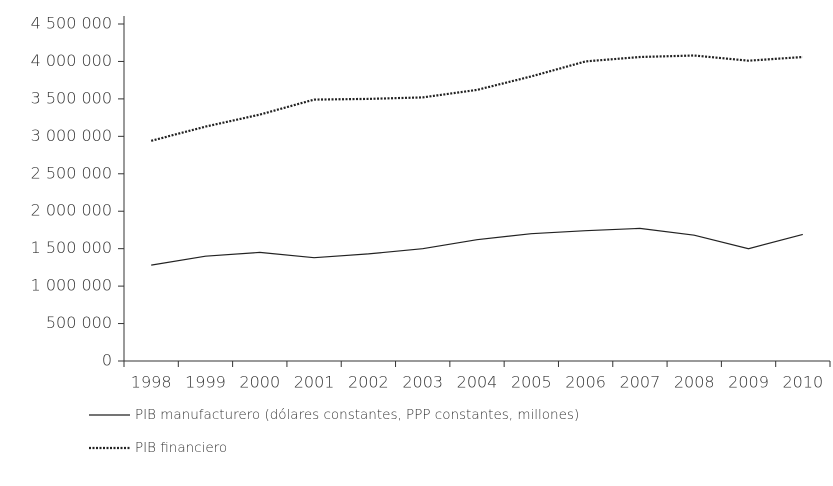 Image resolution: width=833 pixels, height=486 pixels. Describe the element at coordinates (640, 382) in the screenshot. I see `x-tick-label: 2007` at that location.